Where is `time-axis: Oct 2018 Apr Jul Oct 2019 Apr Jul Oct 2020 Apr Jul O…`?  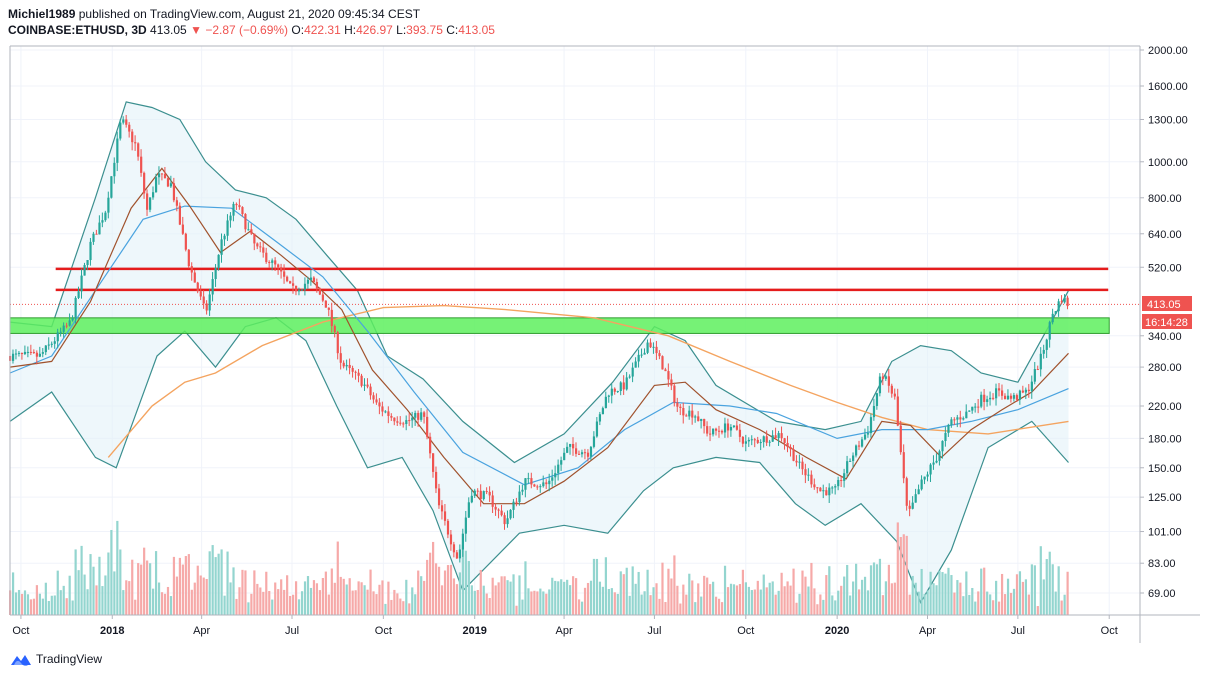
time-axis: Oct 2018 Apr Jul Oct 2019 Apr Jul Oct 2020 Apr Jul O… is located at coordinates (565, 626).